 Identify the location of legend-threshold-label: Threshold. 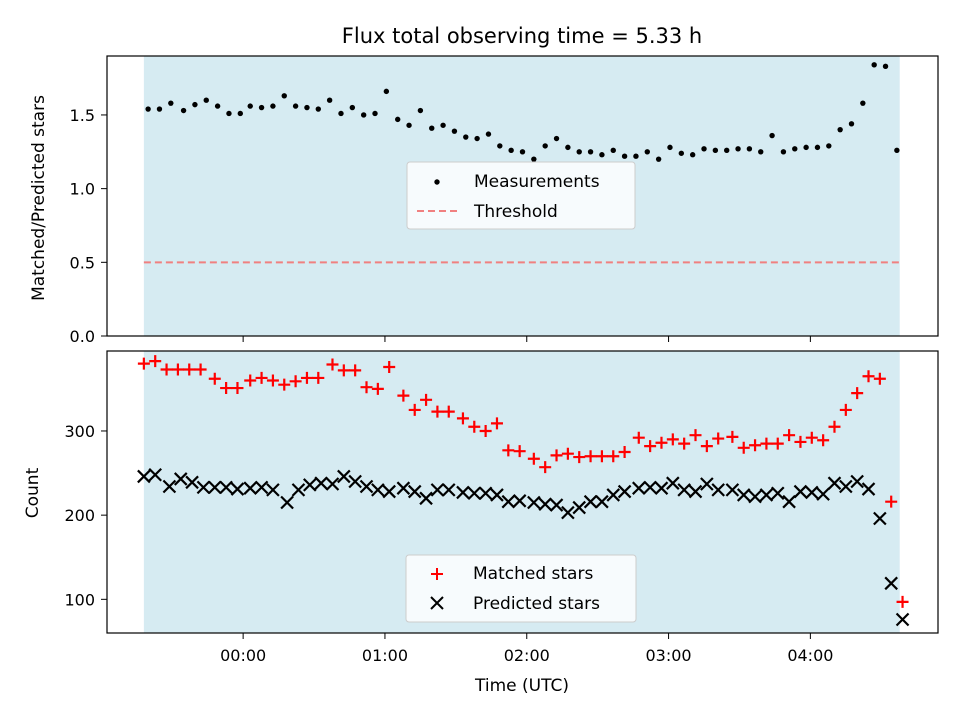
(515, 212).